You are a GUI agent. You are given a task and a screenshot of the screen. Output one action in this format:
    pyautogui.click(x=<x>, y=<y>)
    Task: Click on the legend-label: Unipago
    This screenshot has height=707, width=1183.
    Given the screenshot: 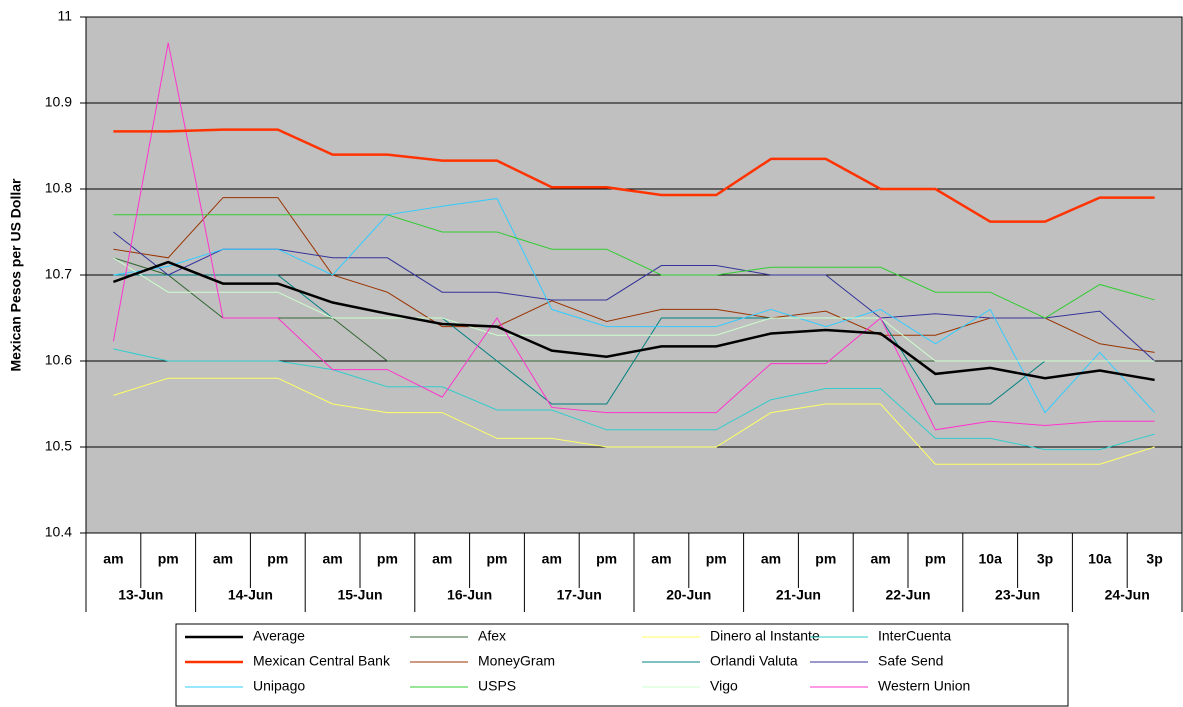 What is the action you would take?
    pyautogui.click(x=279, y=686)
    